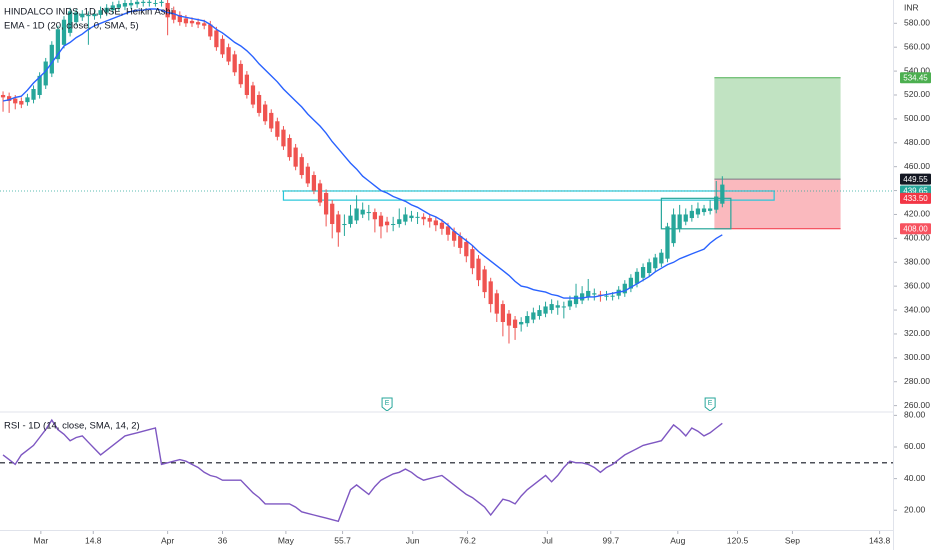 Image resolution: width=932 pixels, height=550 pixels. I want to click on event-marker, so click(387, 404).